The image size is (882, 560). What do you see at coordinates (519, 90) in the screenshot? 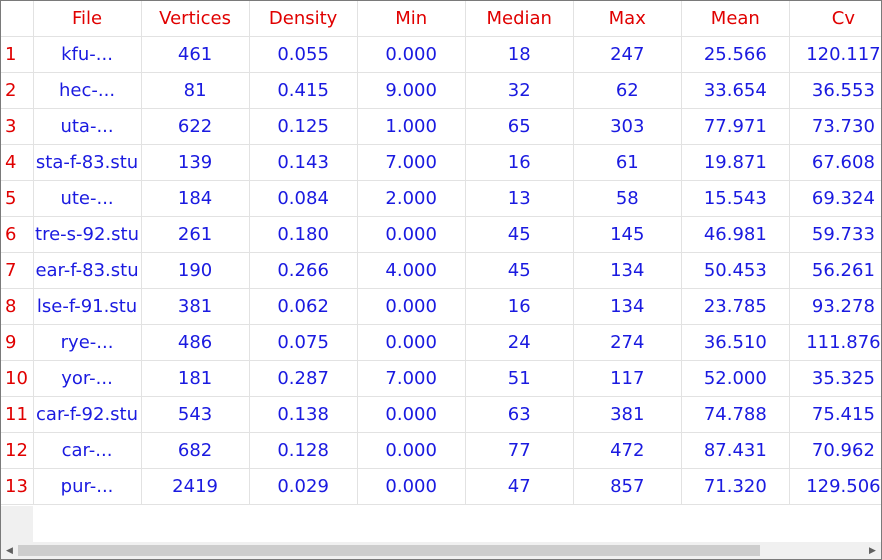
I see `median-cell: 32` at bounding box center [519, 90].